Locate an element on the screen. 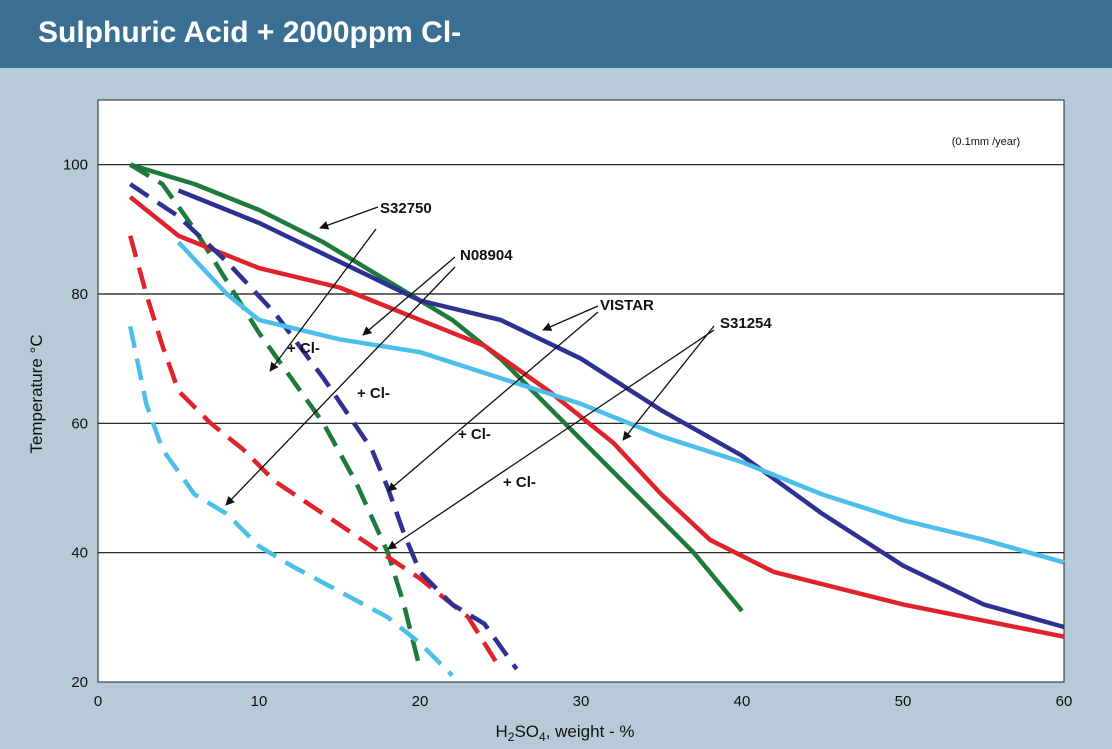 This screenshot has height=749, width=1112. page-title: Sulphuric Acid + 2000ppm Cl- is located at coordinates (250, 32).